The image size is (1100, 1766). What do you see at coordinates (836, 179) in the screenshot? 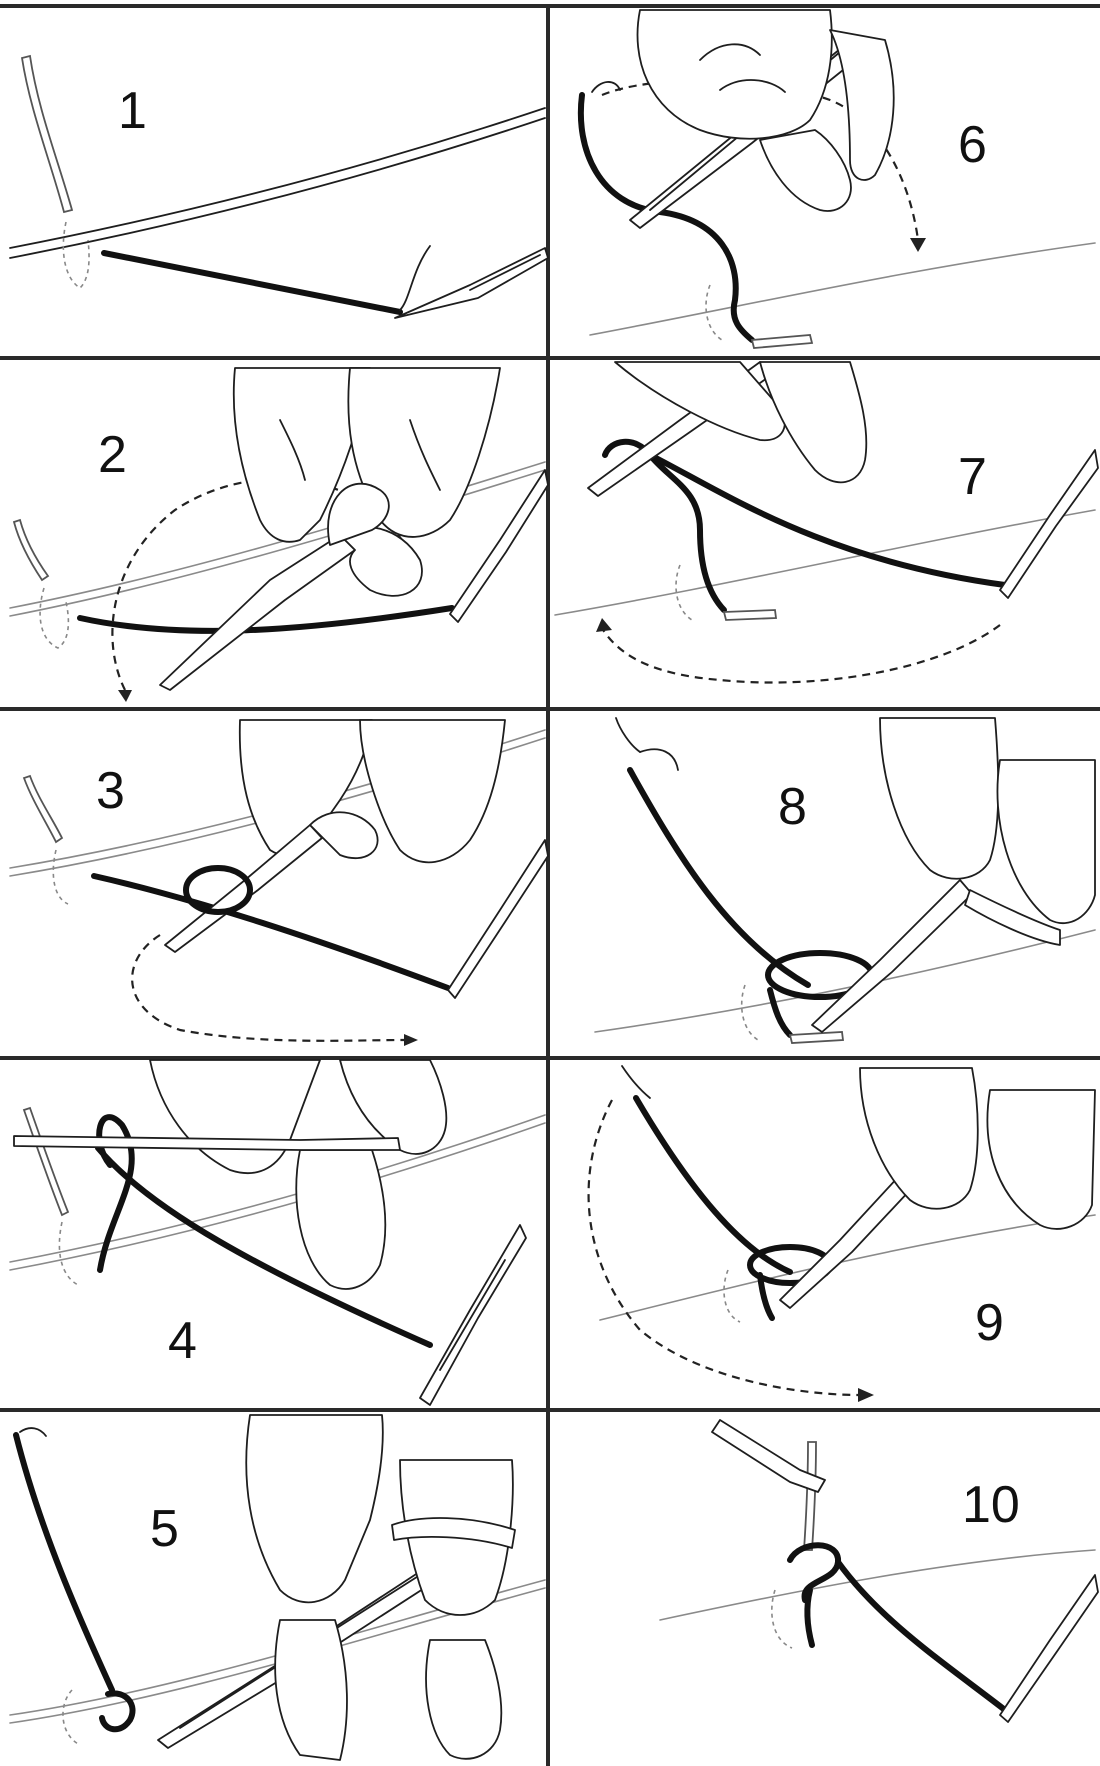
I see `panel-6: 6` at bounding box center [836, 179].